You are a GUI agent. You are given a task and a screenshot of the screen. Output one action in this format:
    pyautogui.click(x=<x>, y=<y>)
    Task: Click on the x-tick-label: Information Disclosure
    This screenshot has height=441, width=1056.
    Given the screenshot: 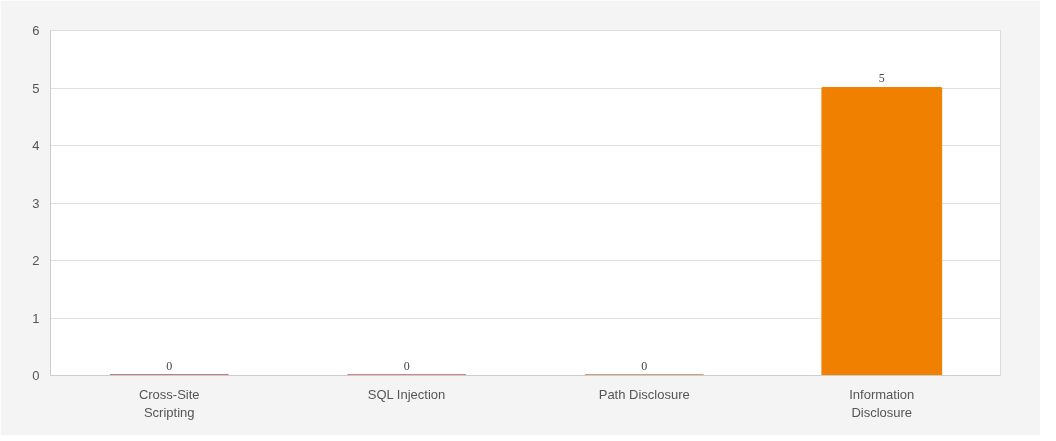 What is the action you would take?
    pyautogui.click(x=882, y=403)
    